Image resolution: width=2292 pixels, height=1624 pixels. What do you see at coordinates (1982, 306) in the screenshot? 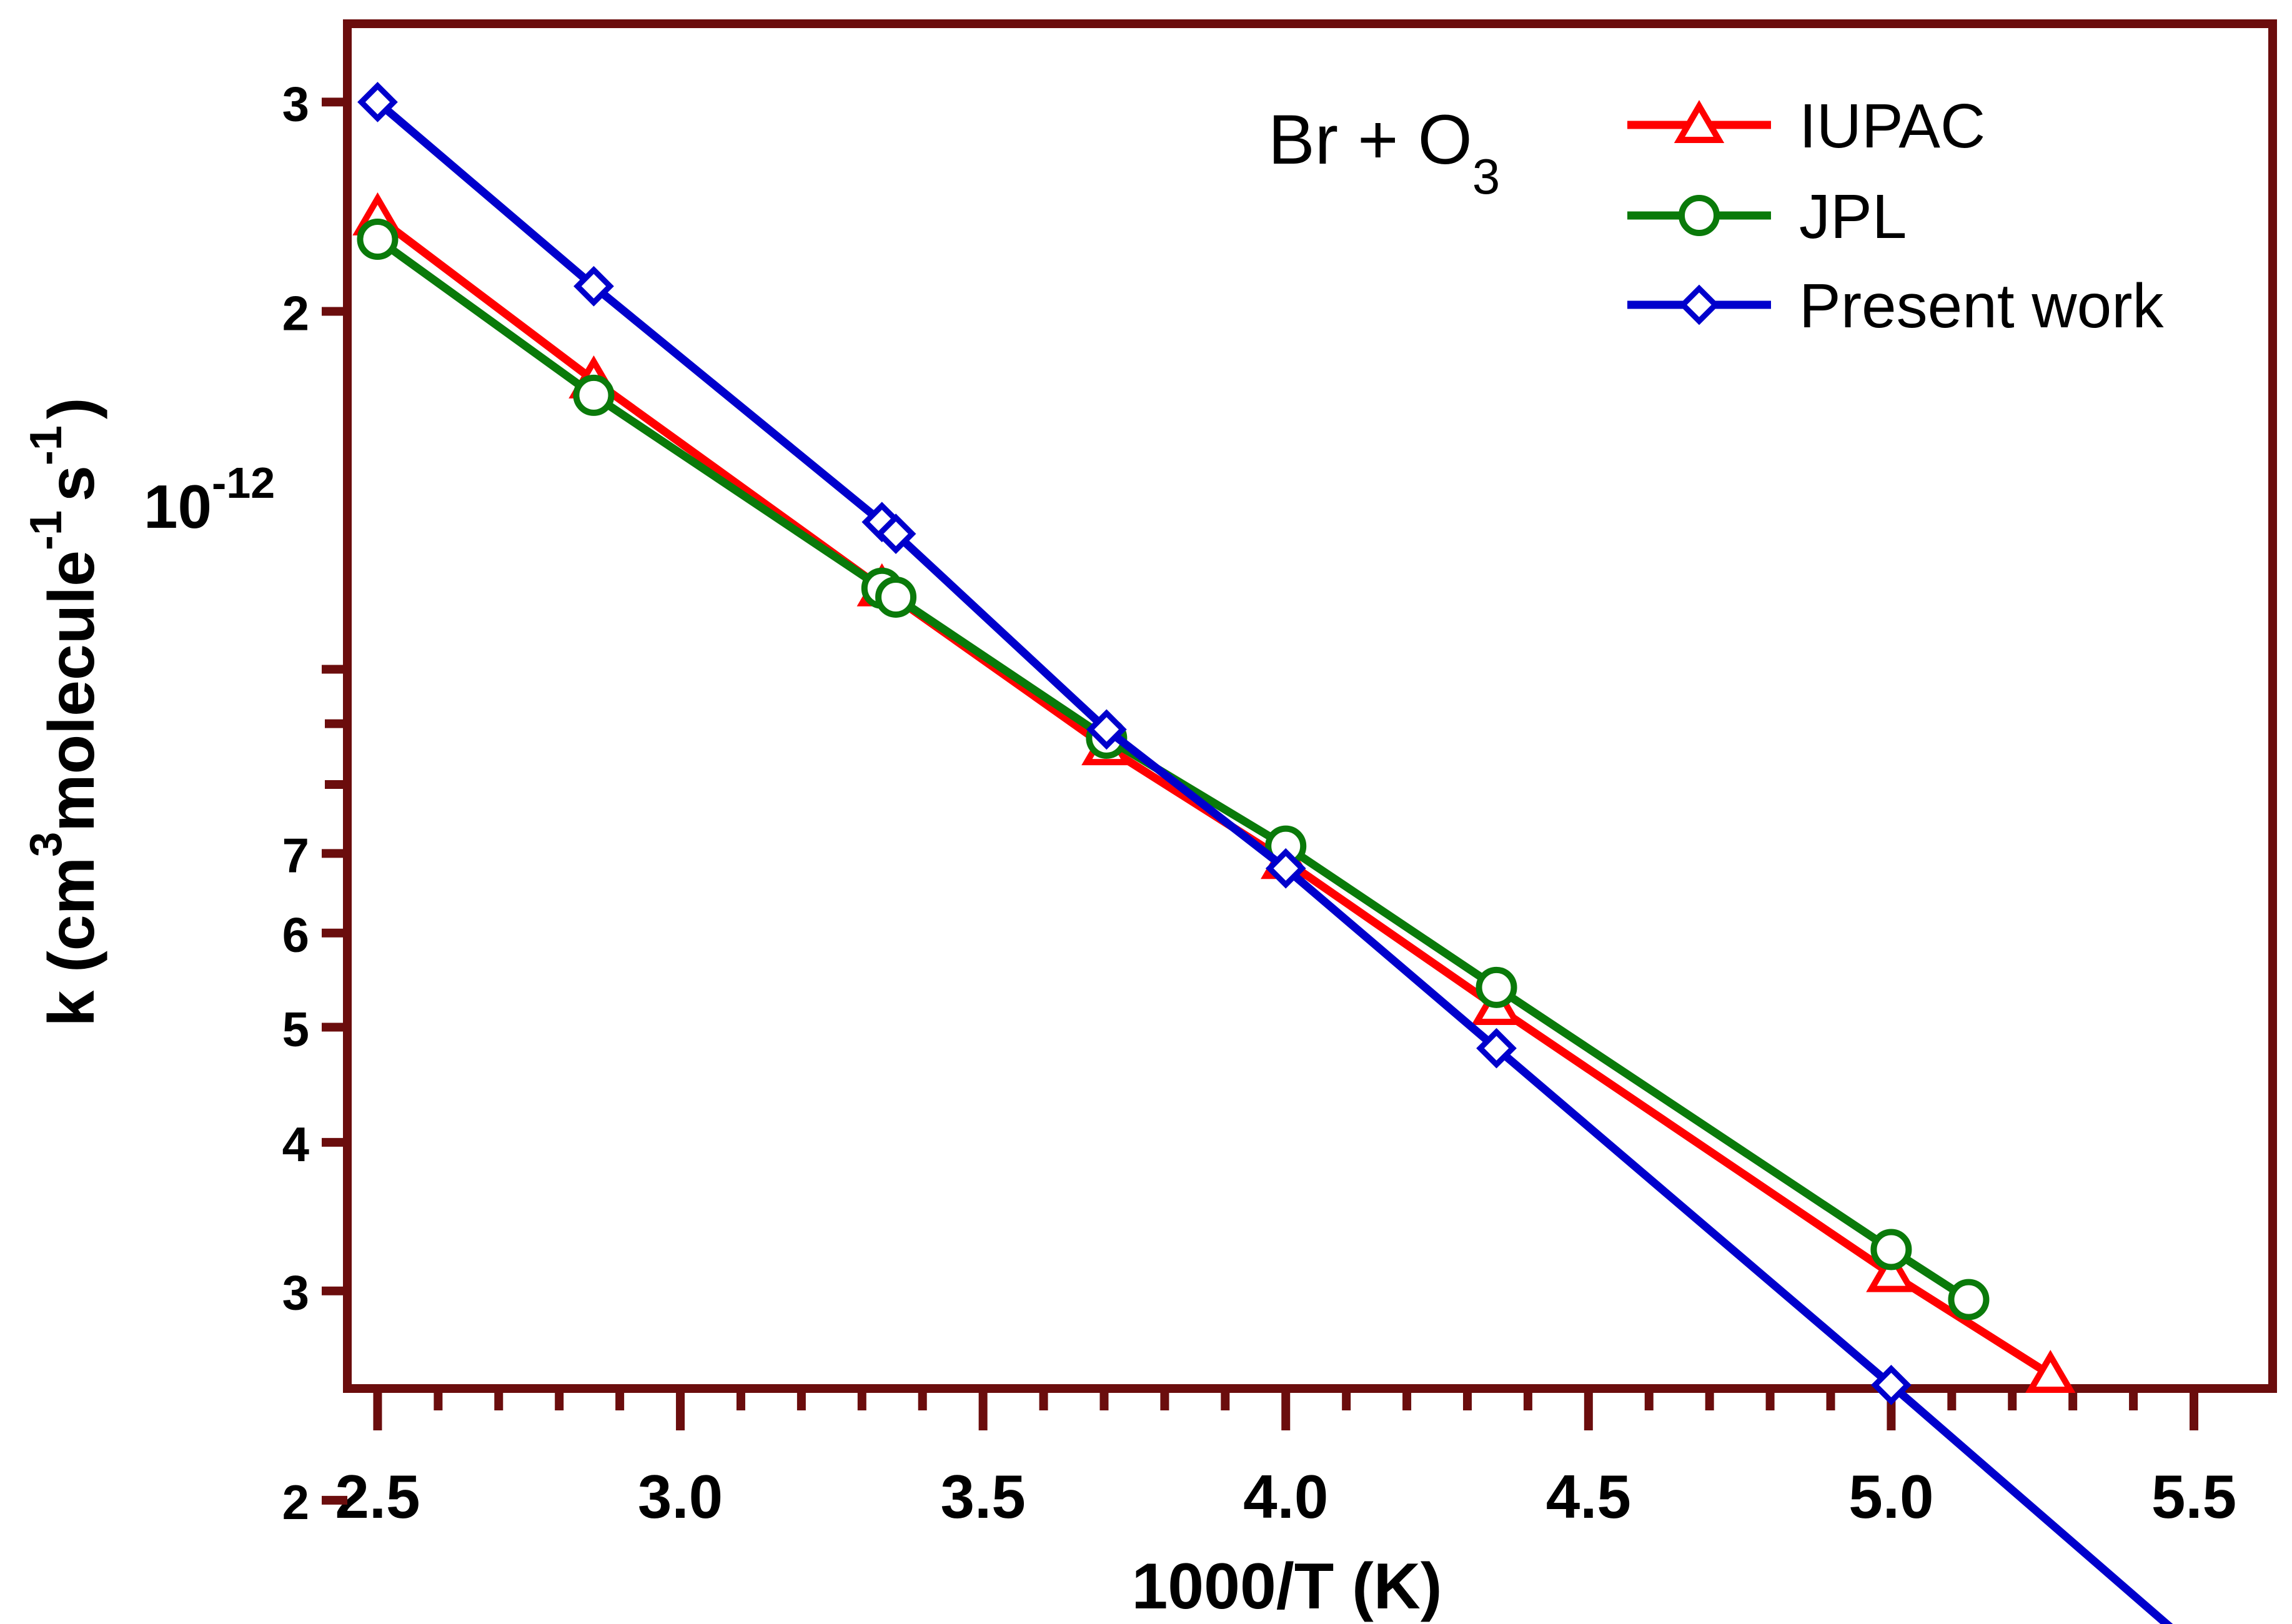
I see `legend-label-present-work: Present work` at bounding box center [1982, 306].